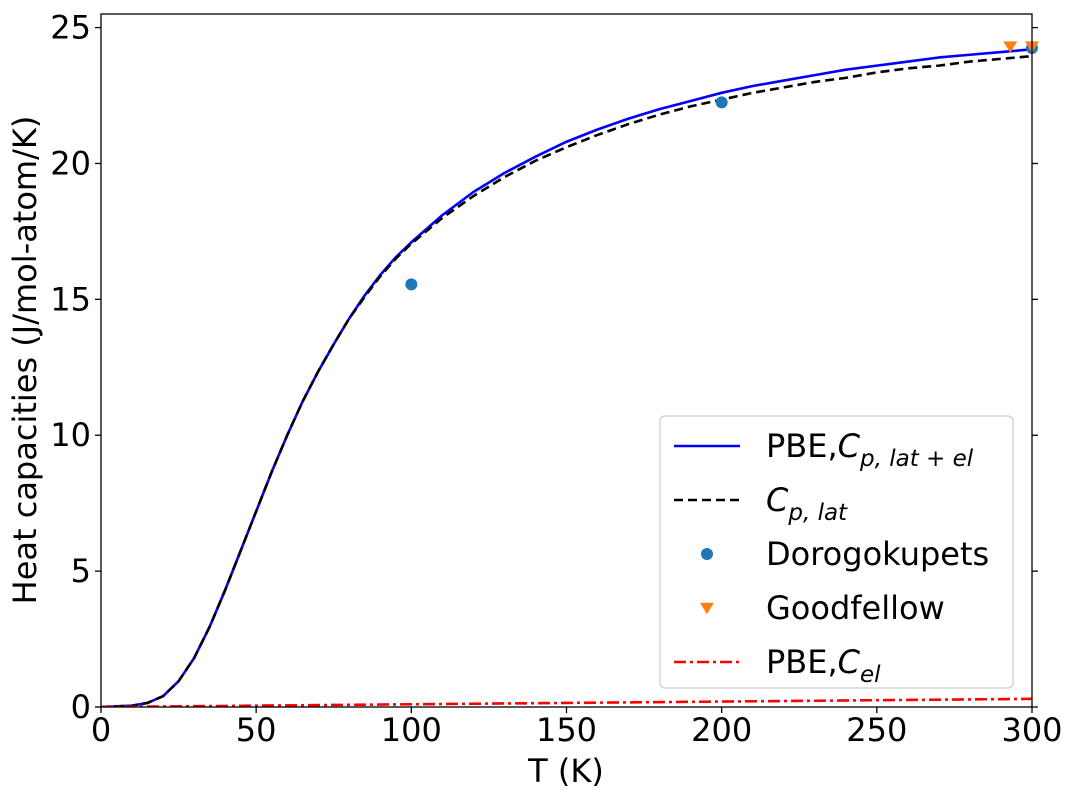 The image size is (1072, 797). What do you see at coordinates (855, 608) in the screenshot?
I see `legend-label: Goodfellow` at bounding box center [855, 608].